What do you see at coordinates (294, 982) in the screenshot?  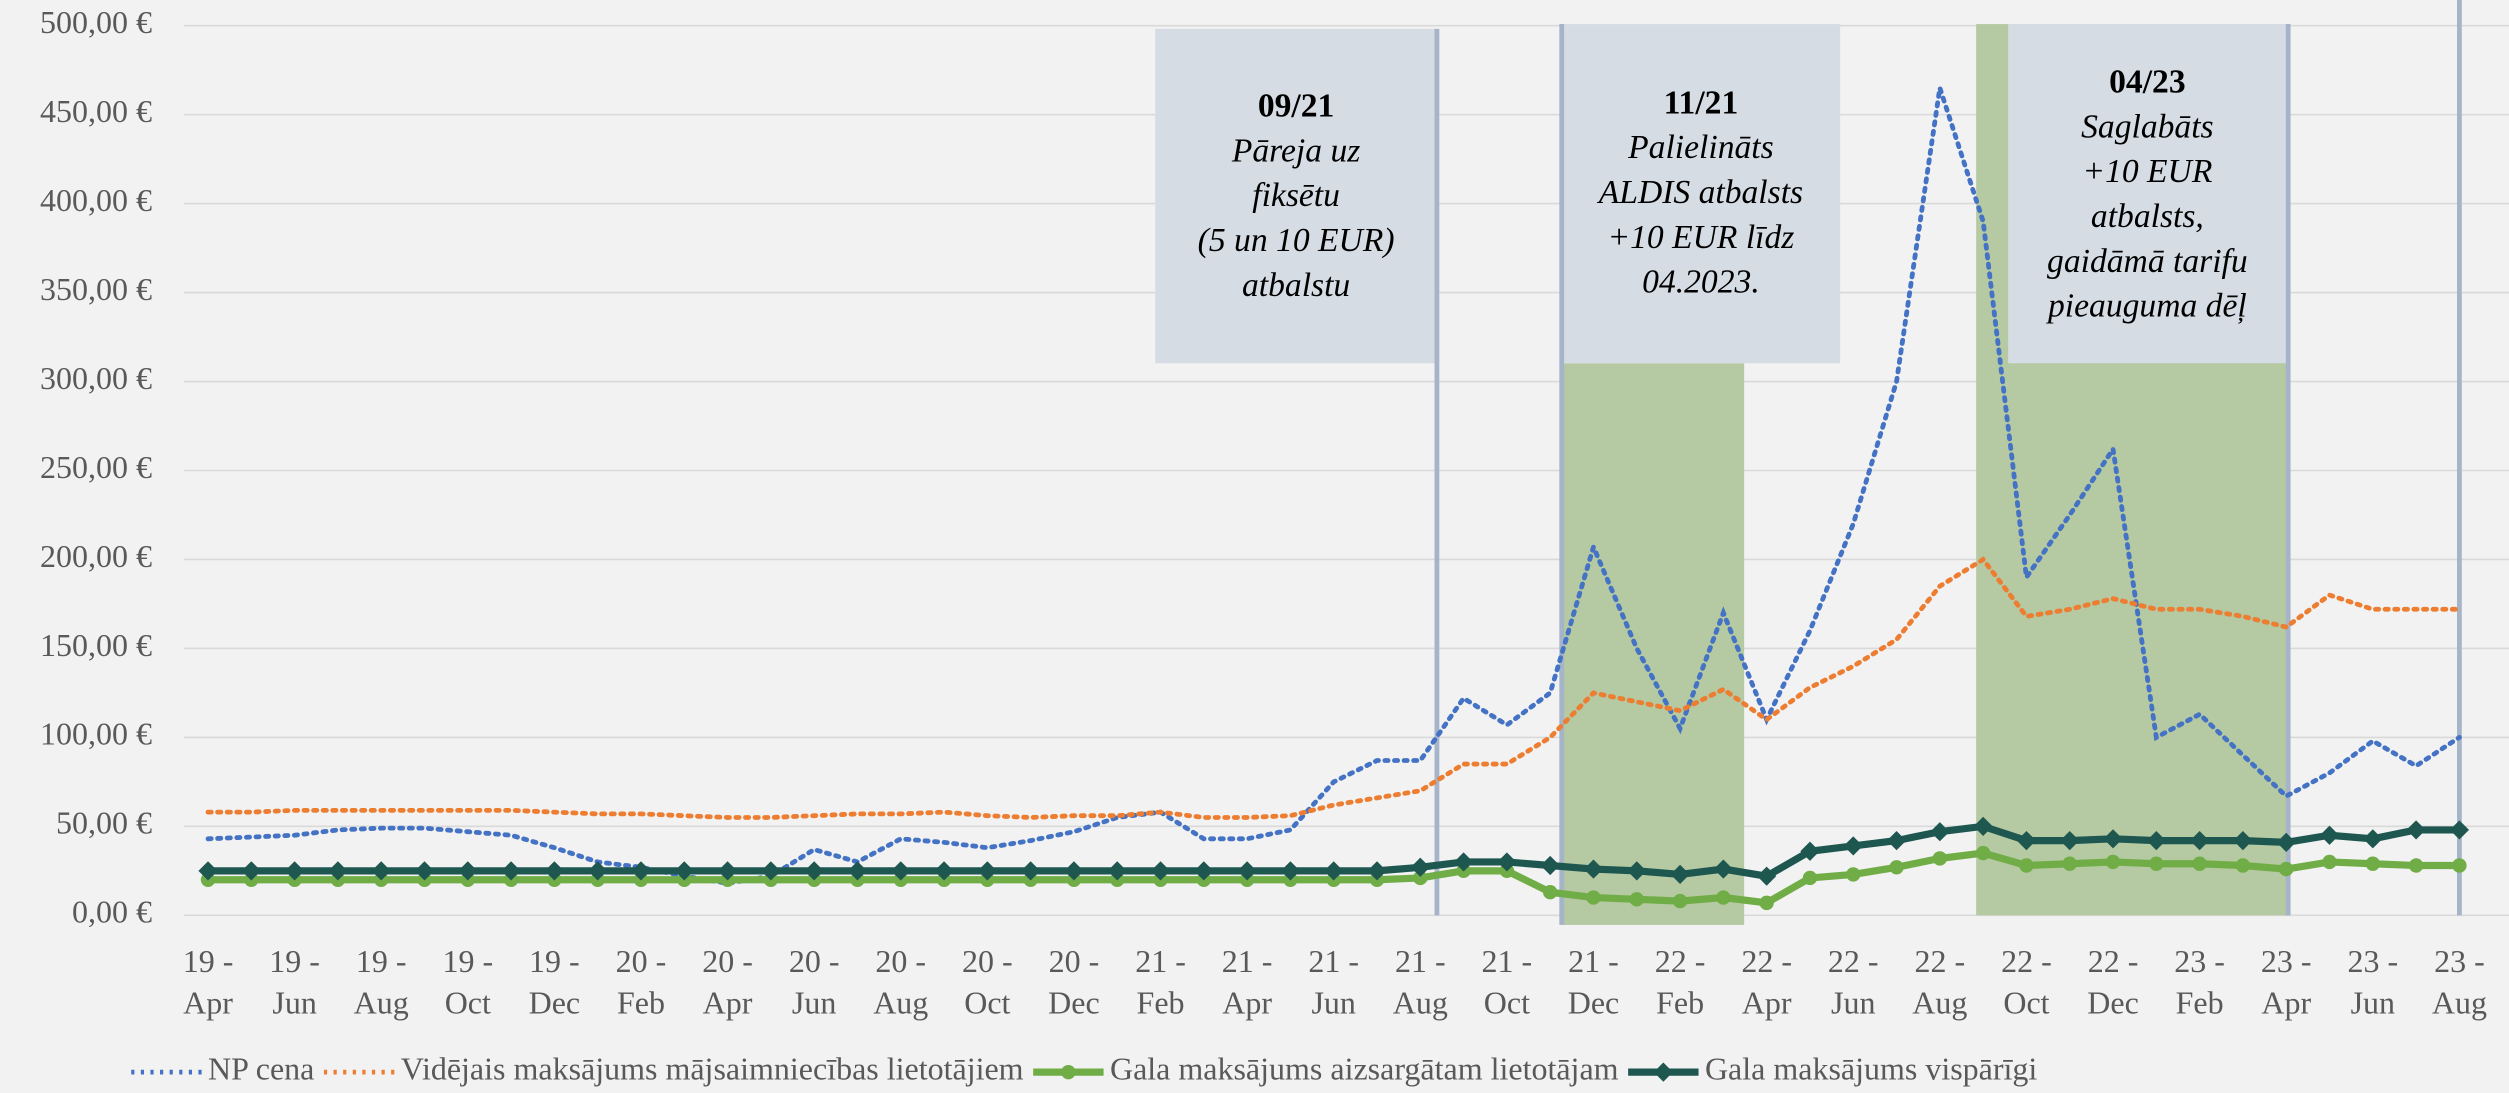 I see `x-tick-label: 19 -Jun` at bounding box center [294, 982].